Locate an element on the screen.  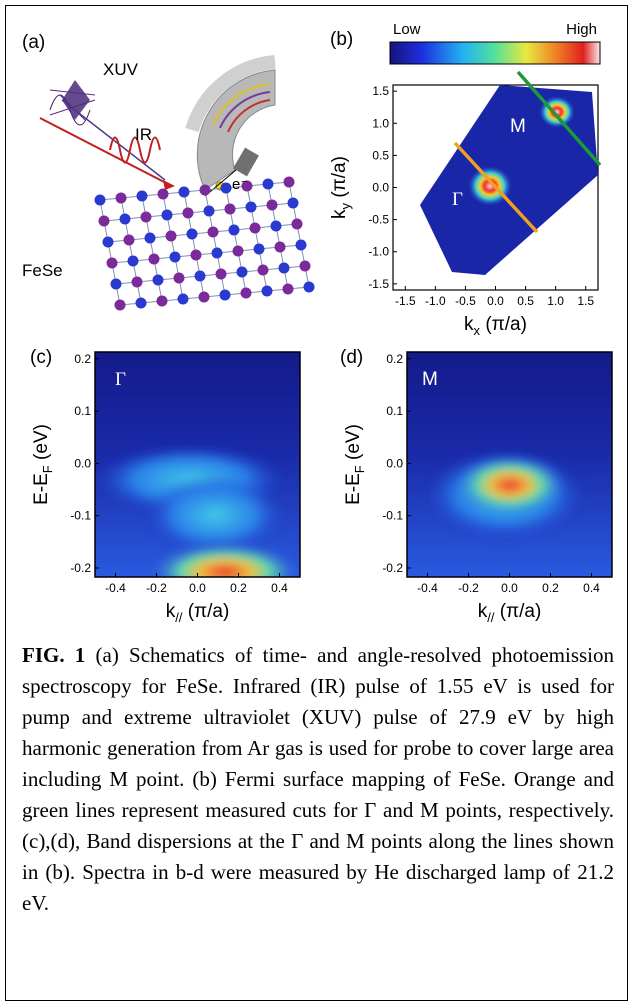
axis-label: ky (π/a) is located at coordinates (341, 187).